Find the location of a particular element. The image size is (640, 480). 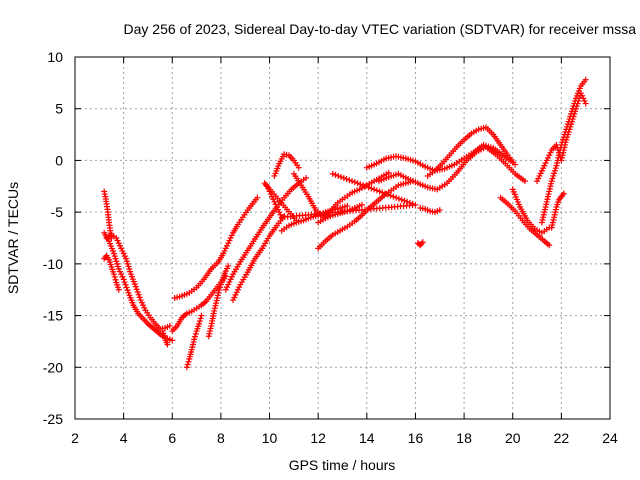

x-tick-label: 12 is located at coordinates (318, 438).